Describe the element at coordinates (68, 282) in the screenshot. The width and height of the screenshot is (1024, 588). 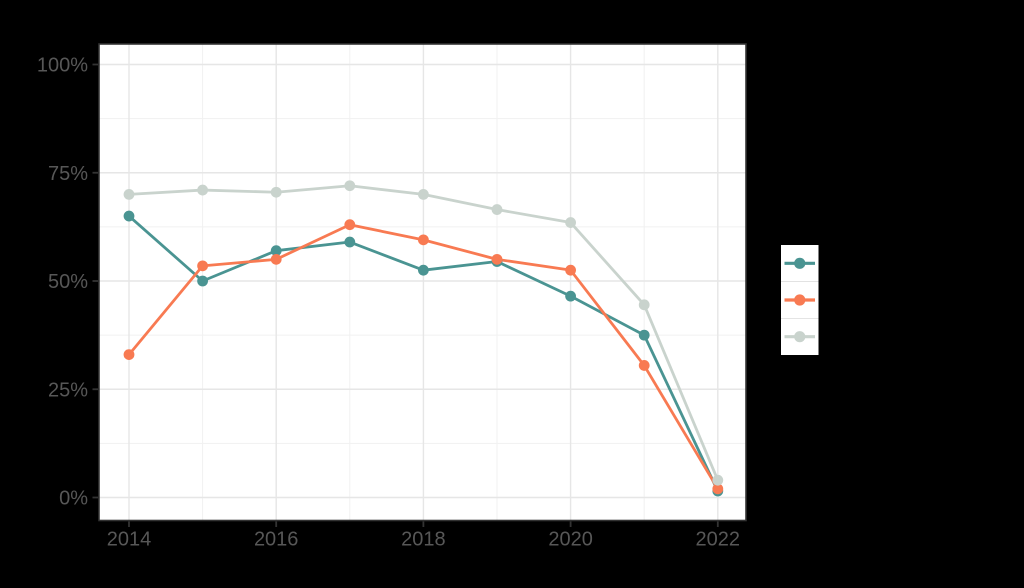
I see `y-tick-label: 50%` at that location.